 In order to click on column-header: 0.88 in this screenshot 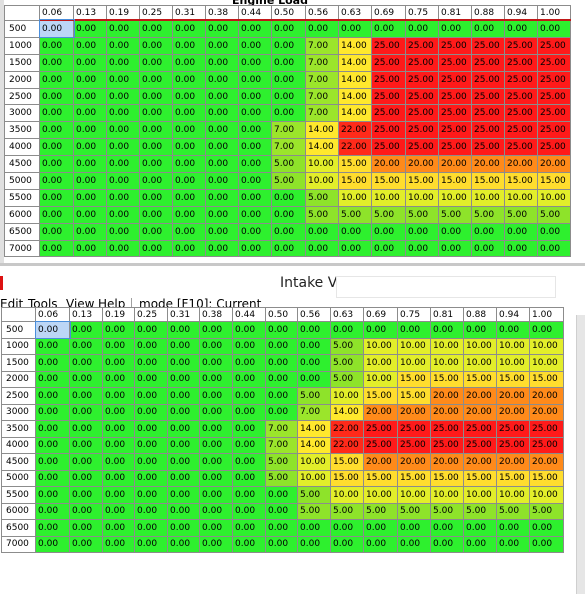, I will do `click(488, 13)`.